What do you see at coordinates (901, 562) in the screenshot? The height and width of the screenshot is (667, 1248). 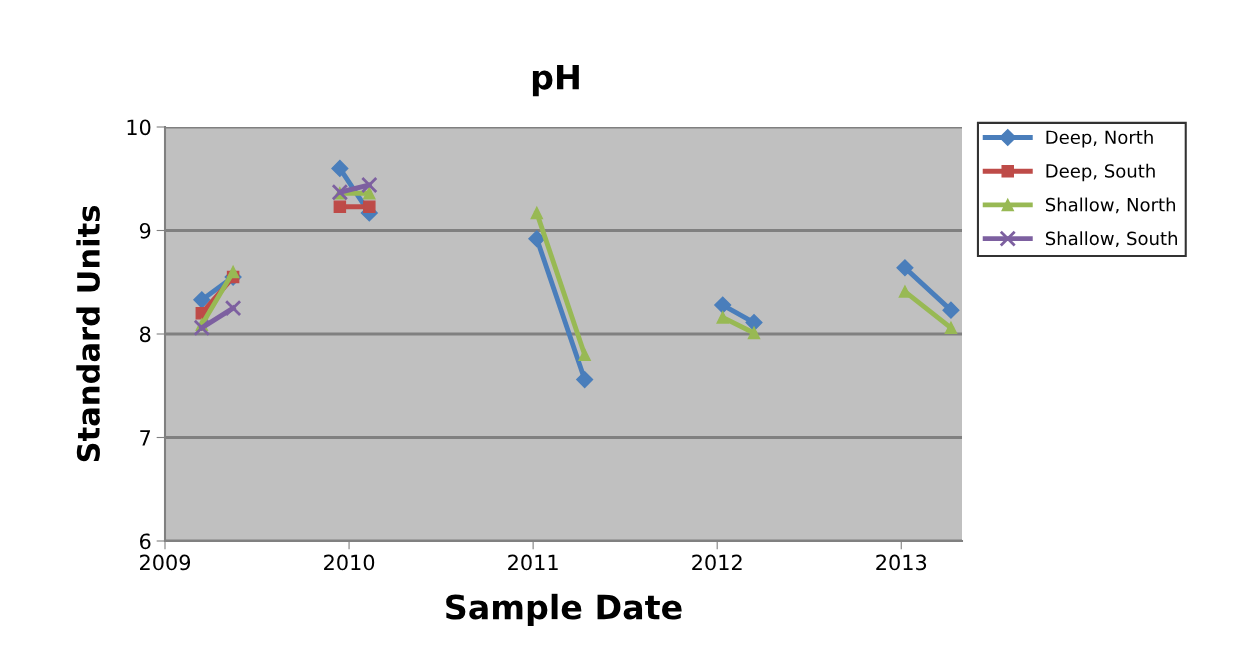 I see `x-tick-label: 2013` at bounding box center [901, 562].